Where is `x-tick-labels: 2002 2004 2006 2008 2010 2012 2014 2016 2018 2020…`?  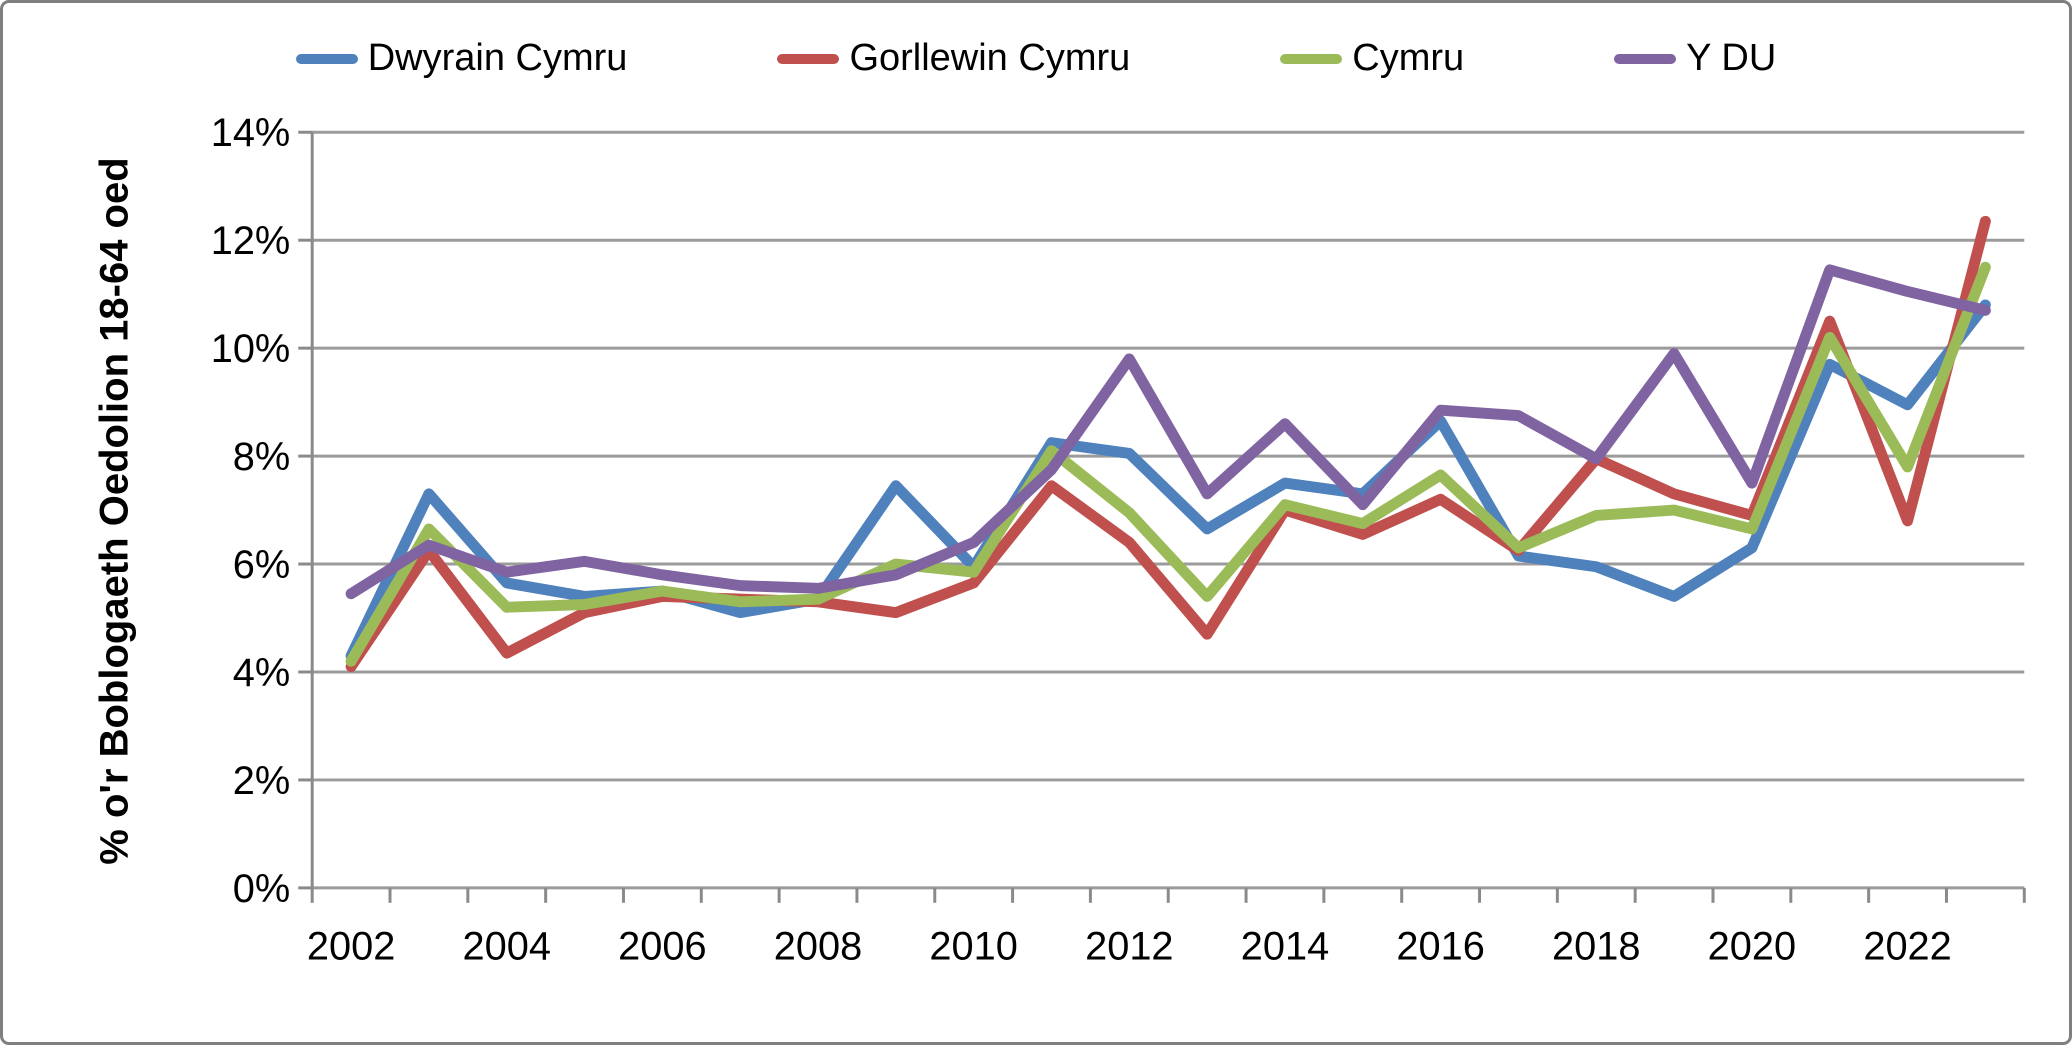 x-tick-labels: 2002 2004 2006 2008 2010 2012 2014 2016 2018 2020… is located at coordinates (1129, 946).